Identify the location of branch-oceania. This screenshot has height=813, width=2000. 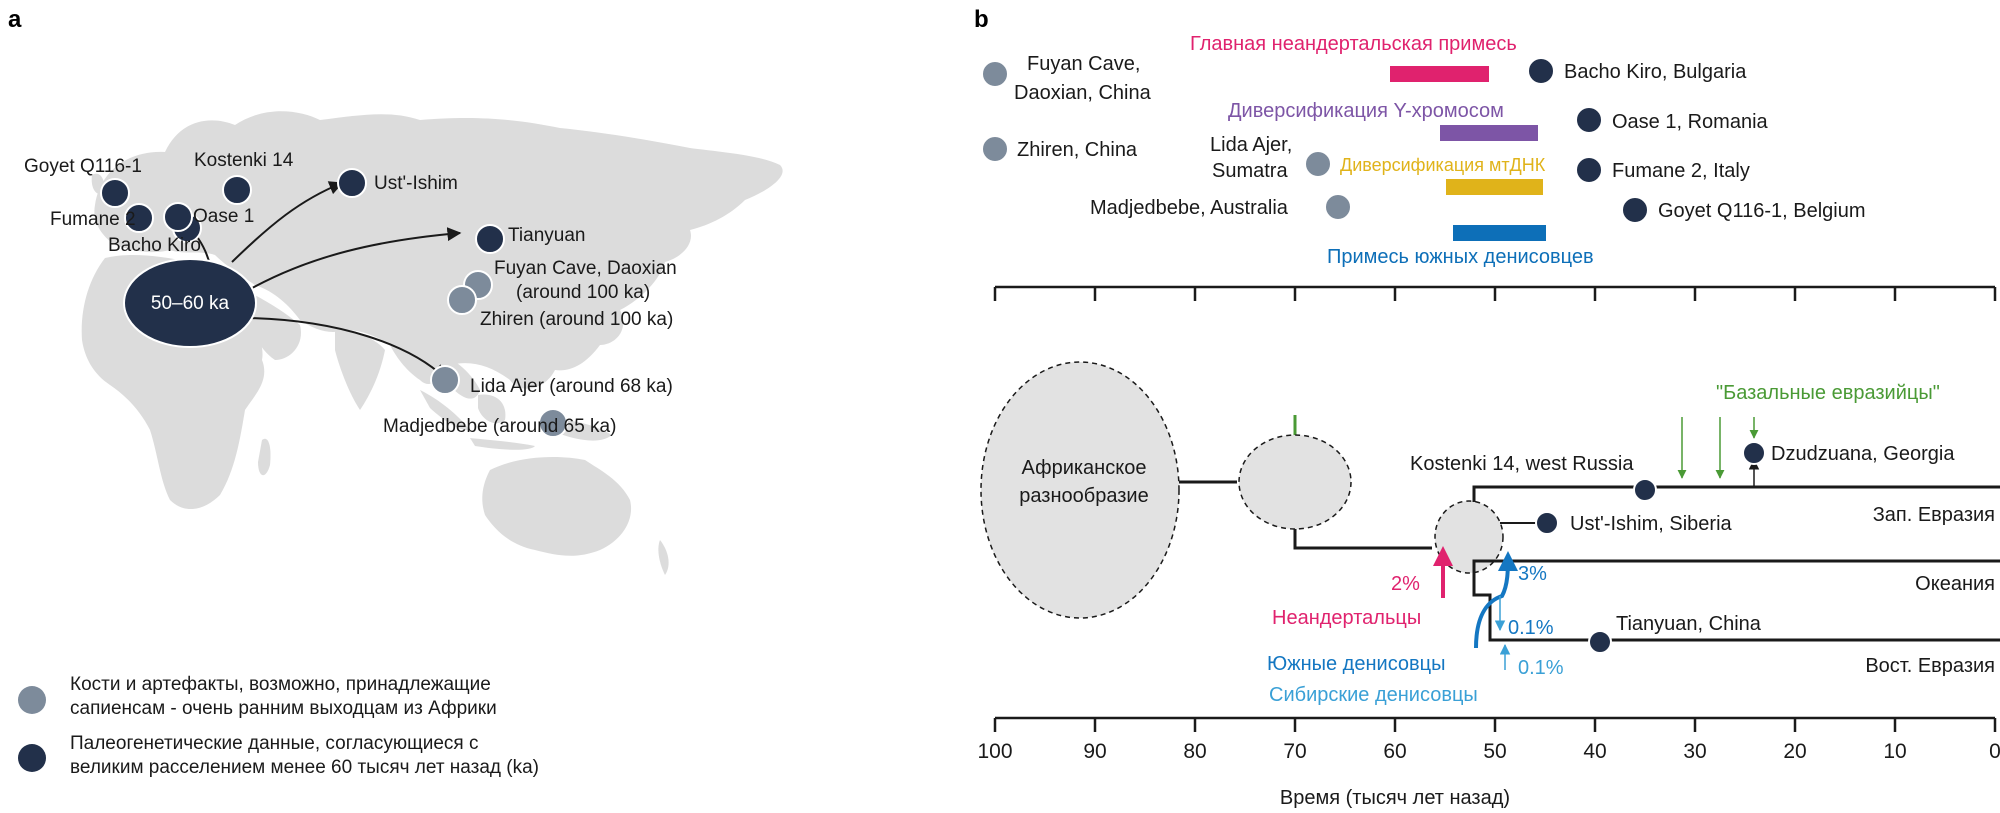
(1736, 566).